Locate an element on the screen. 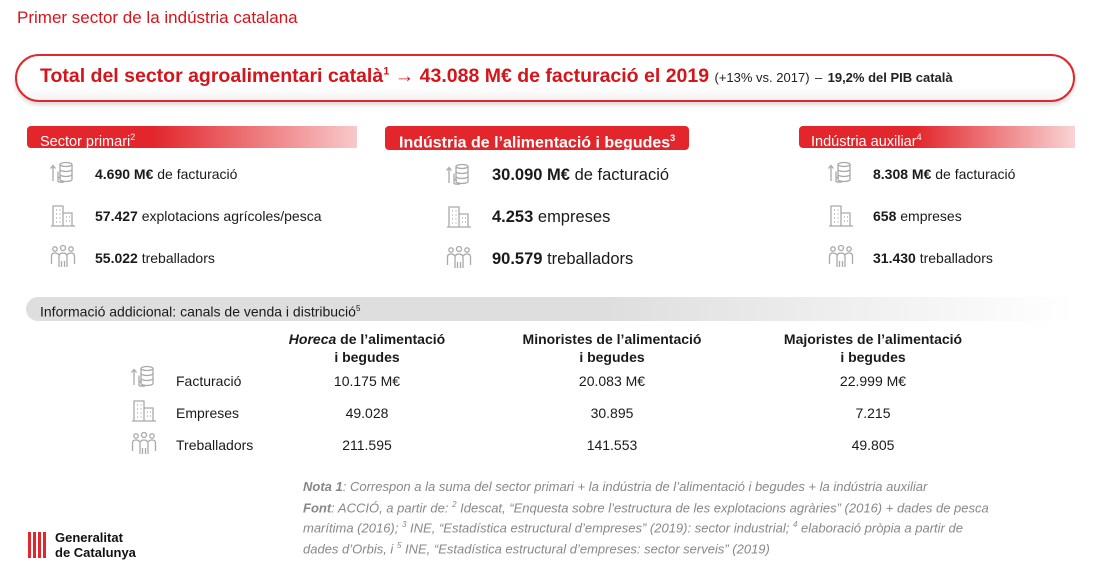 This screenshot has width=1093, height=572. industria-empreses-value: 4.253 is located at coordinates (513, 217).